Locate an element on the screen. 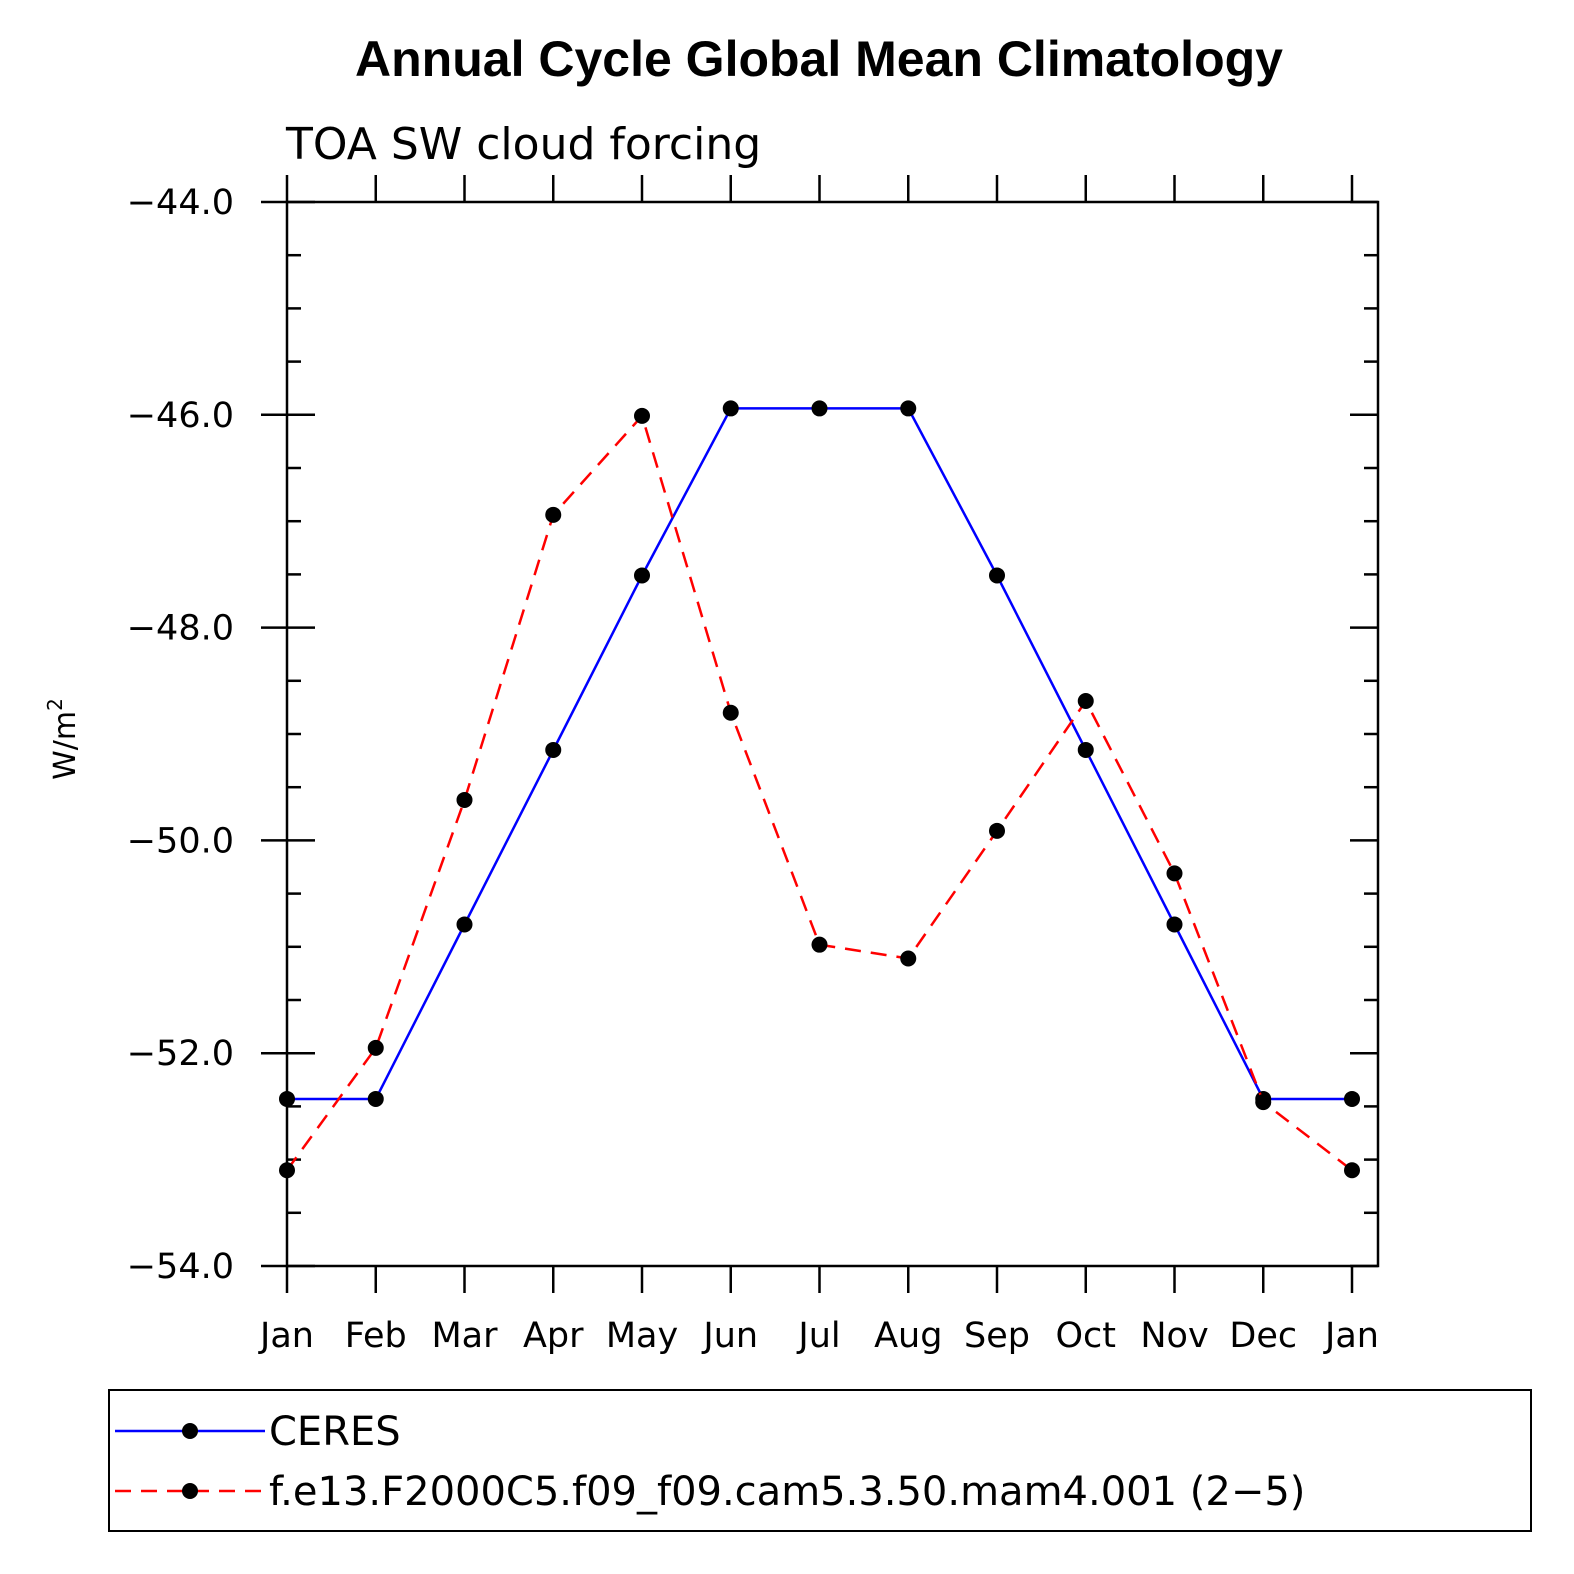  x-tick-label: Dec is located at coordinates (1263, 1336).